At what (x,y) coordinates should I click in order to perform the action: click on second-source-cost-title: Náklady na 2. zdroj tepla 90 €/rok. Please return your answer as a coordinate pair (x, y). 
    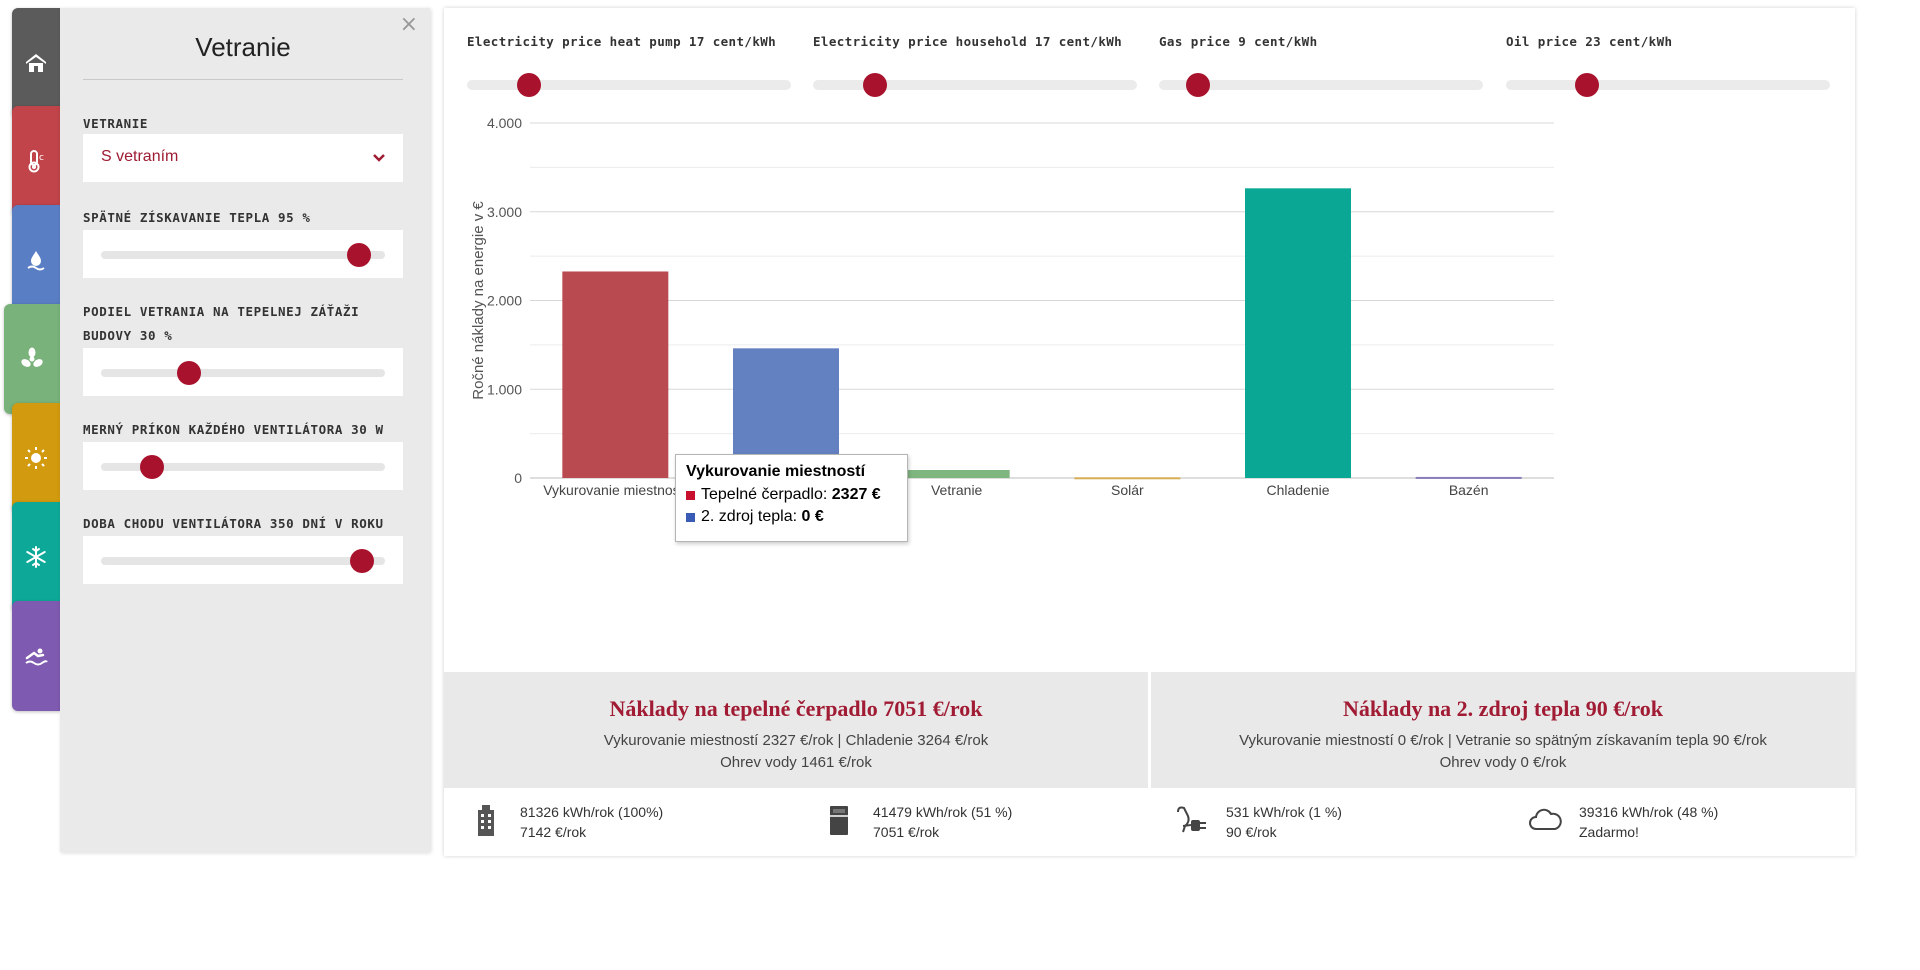
    Looking at the image, I should click on (1503, 708).